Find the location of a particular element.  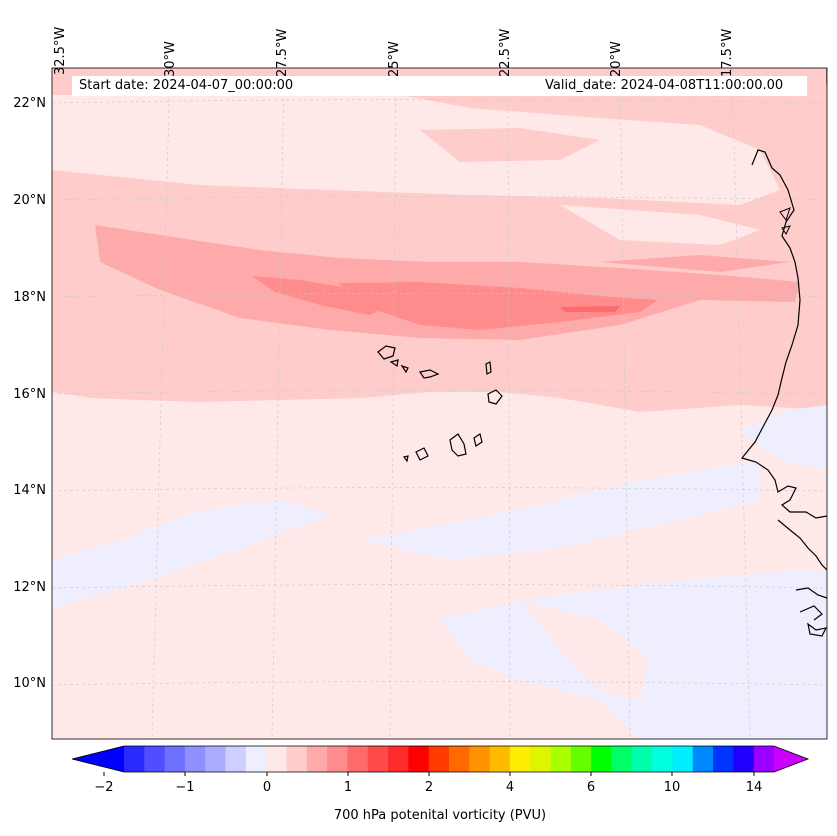

pv-band-mid-east is located at coordinates (695, 263).